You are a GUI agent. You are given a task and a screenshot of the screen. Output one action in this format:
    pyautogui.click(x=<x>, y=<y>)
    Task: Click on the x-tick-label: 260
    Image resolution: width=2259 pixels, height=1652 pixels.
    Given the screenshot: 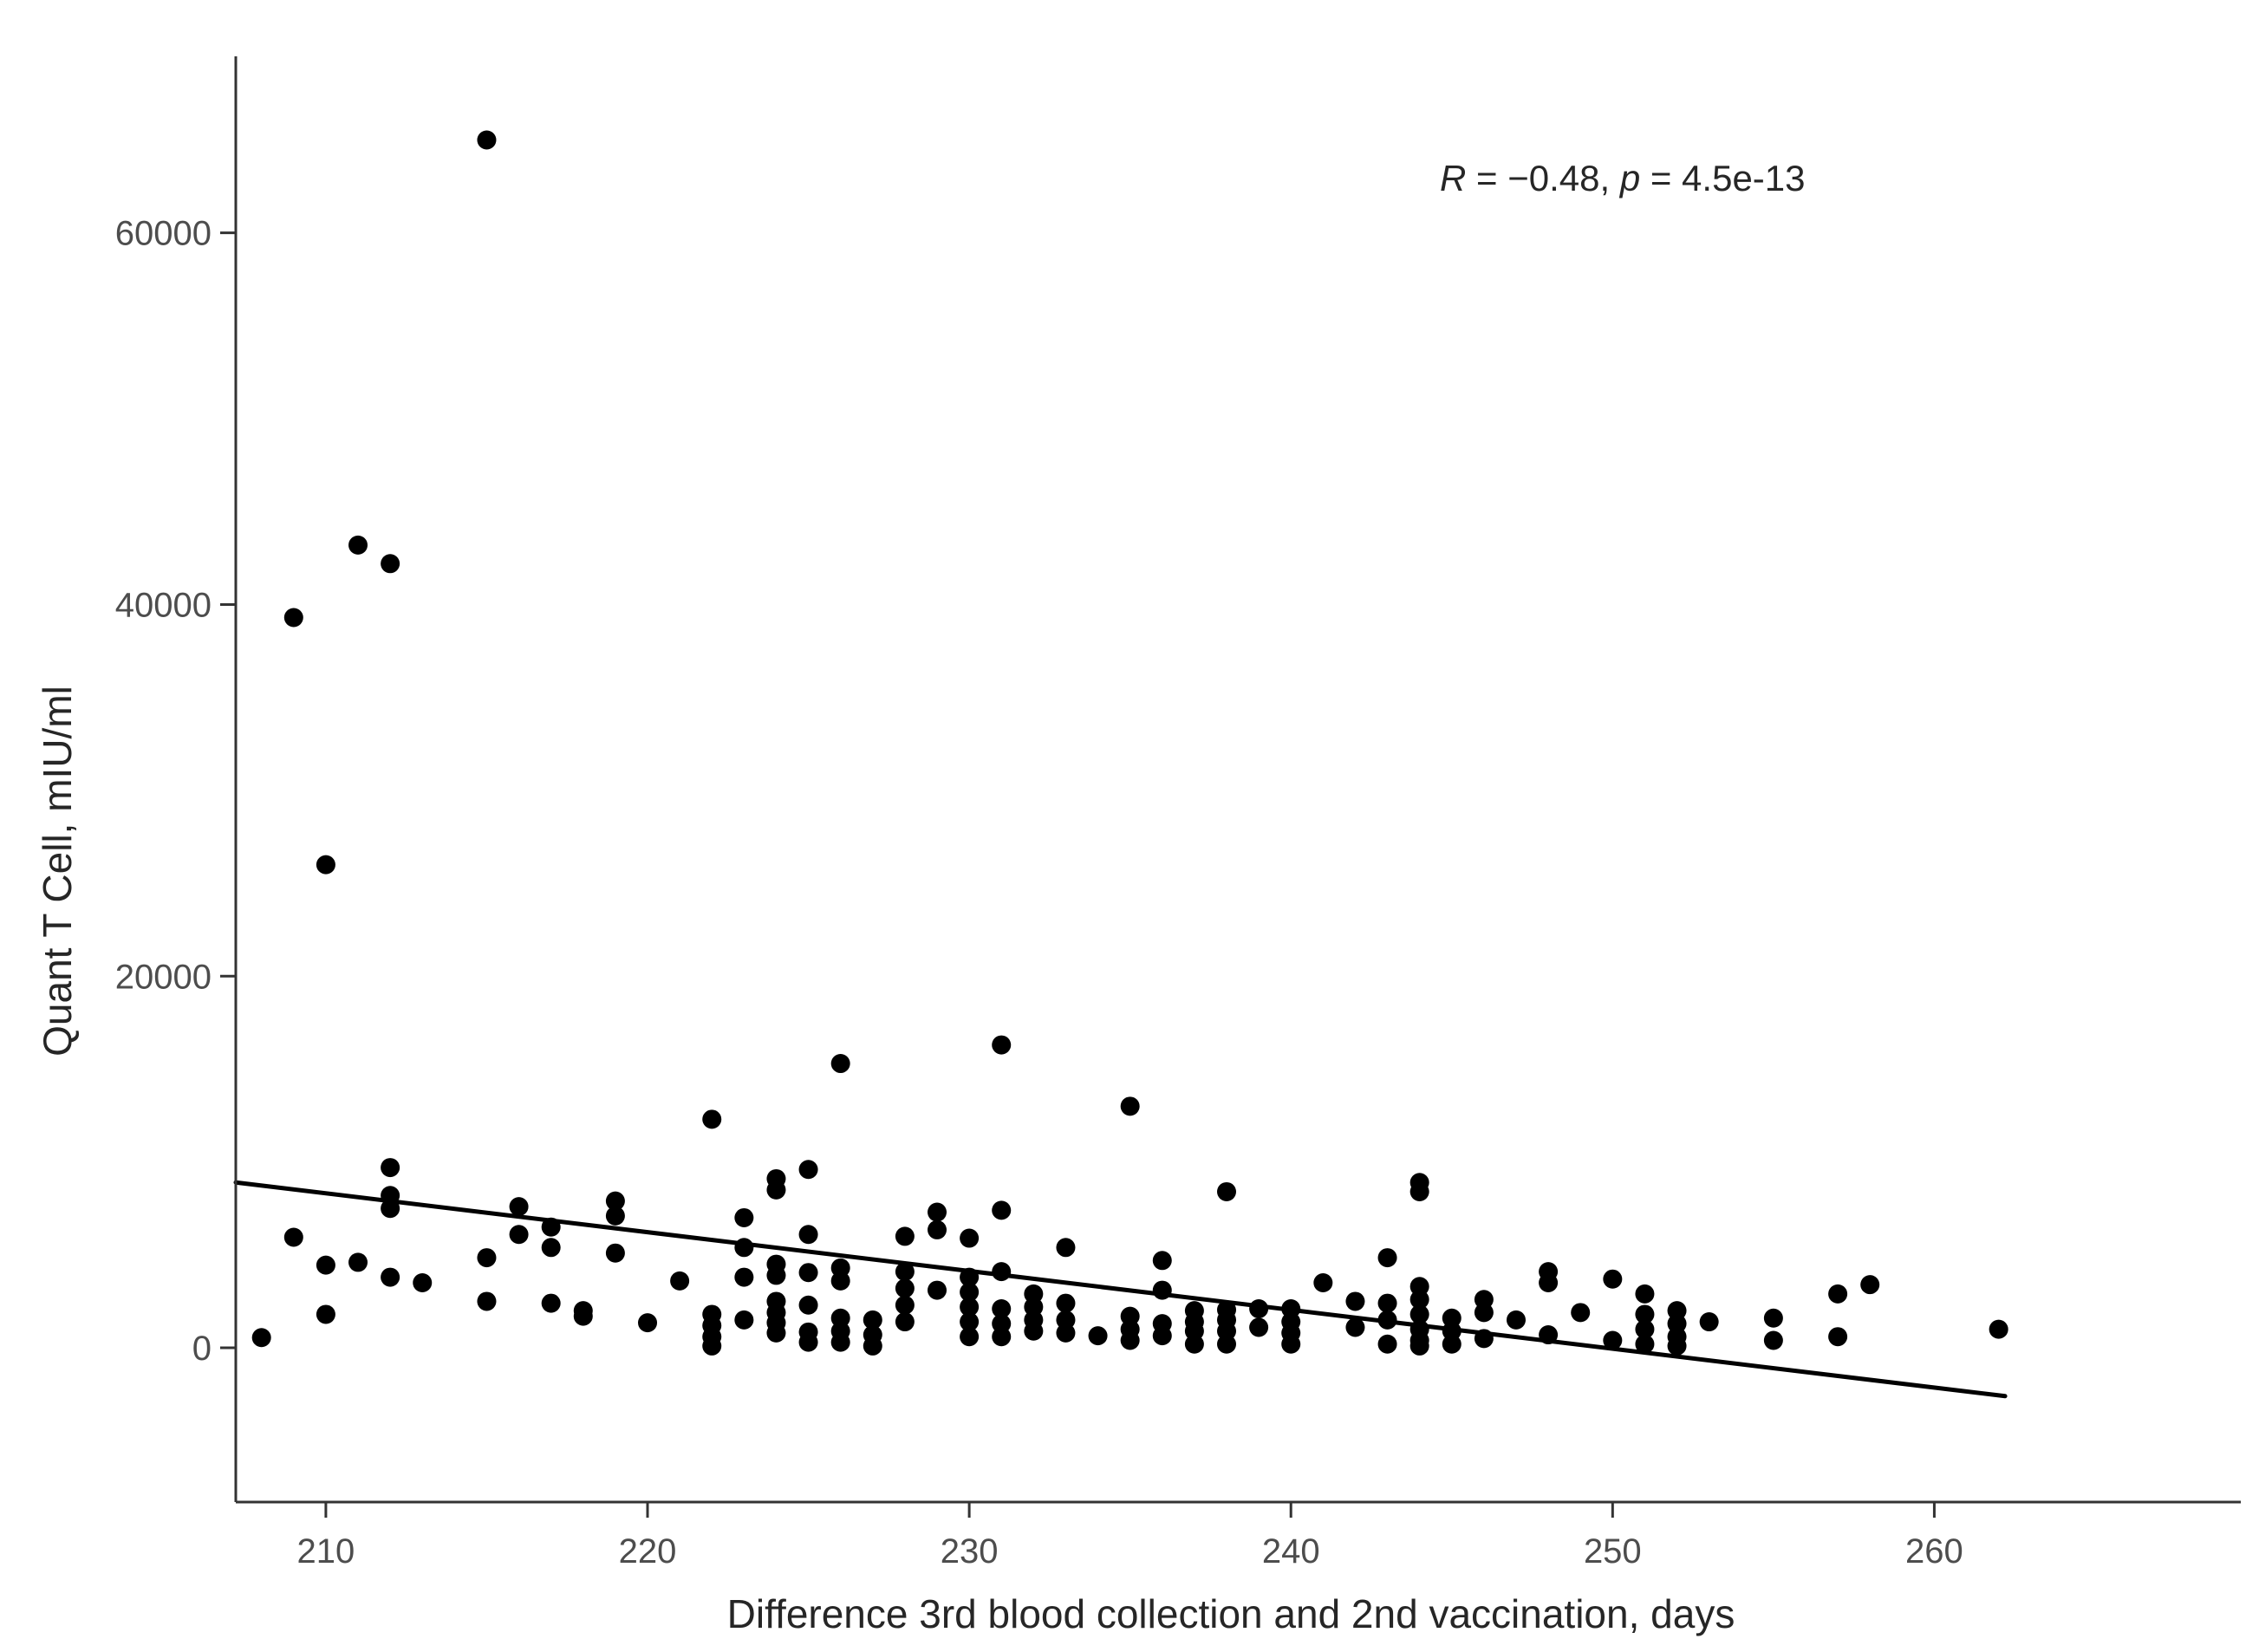 What is the action you would take?
    pyautogui.click(x=1934, y=1551)
    